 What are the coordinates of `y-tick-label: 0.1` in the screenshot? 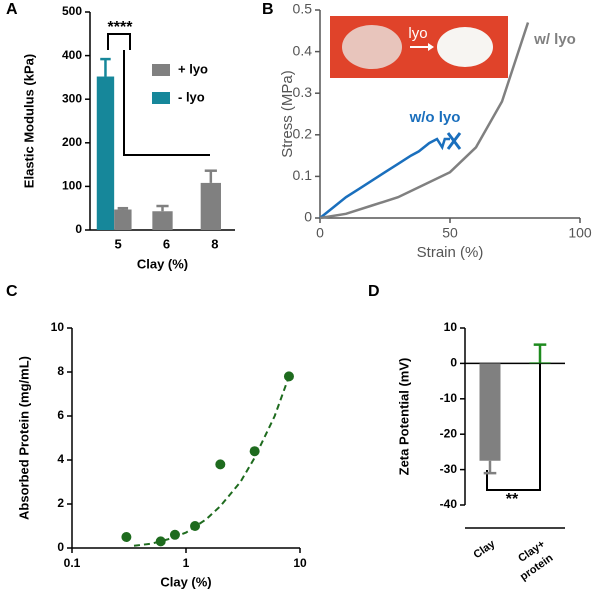 It's located at (303, 175).